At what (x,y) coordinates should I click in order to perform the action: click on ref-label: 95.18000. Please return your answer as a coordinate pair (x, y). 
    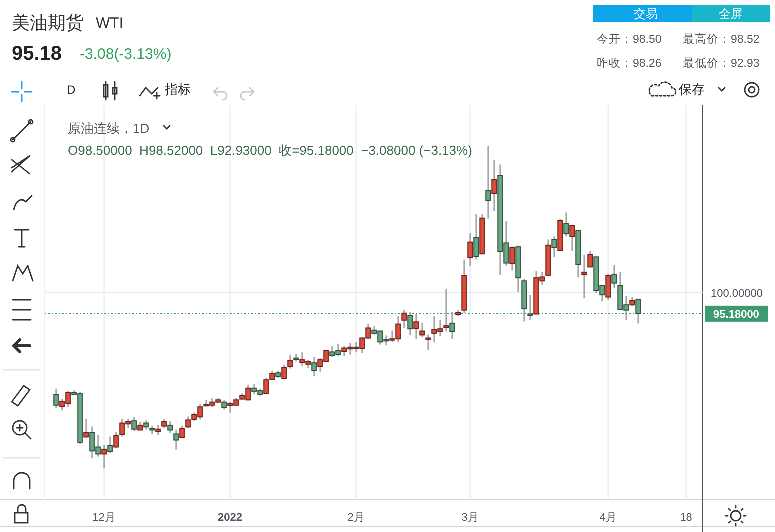
    Looking at the image, I should click on (736, 314).